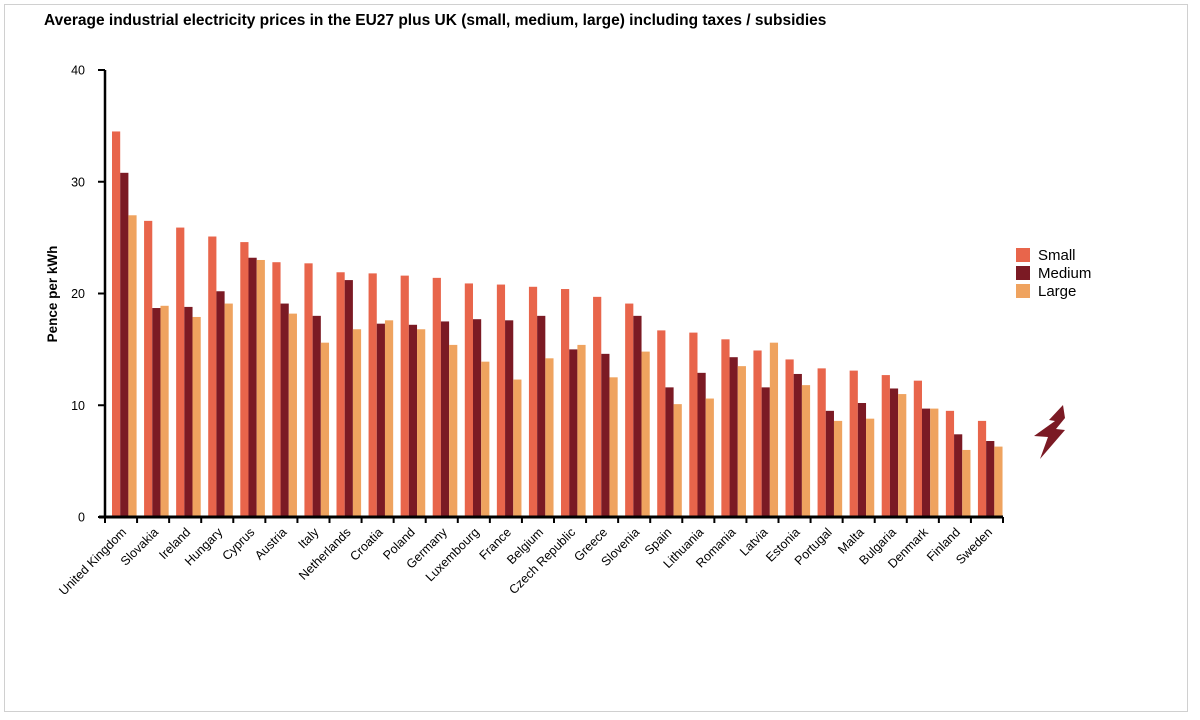  I want to click on y-tick-label: 30, so click(78, 182).